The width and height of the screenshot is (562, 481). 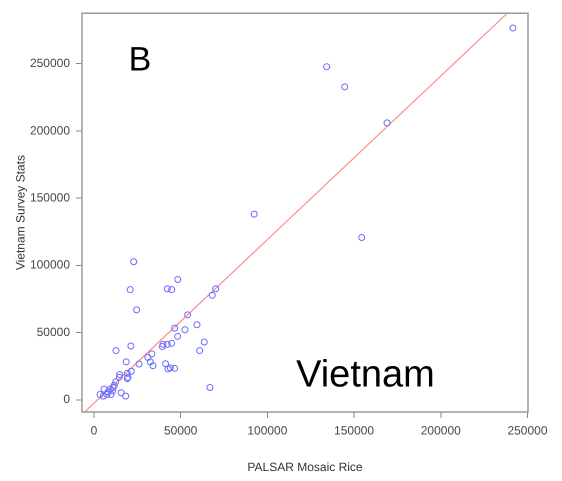 I want to click on annotation: B, so click(x=140, y=59).